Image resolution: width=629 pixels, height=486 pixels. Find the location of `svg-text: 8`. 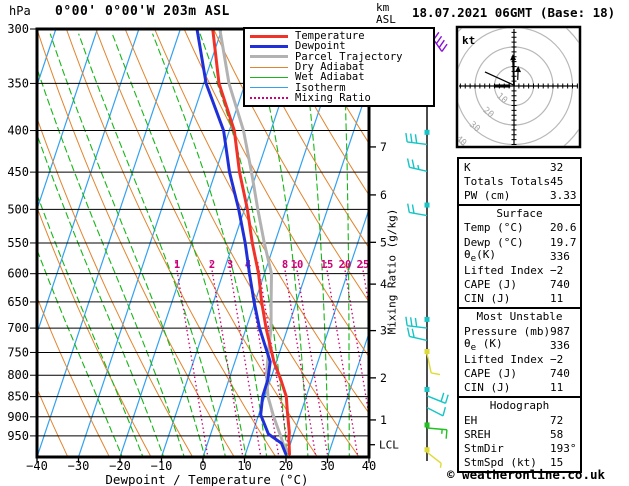

svg-text: 8 is located at coordinates (285, 265).